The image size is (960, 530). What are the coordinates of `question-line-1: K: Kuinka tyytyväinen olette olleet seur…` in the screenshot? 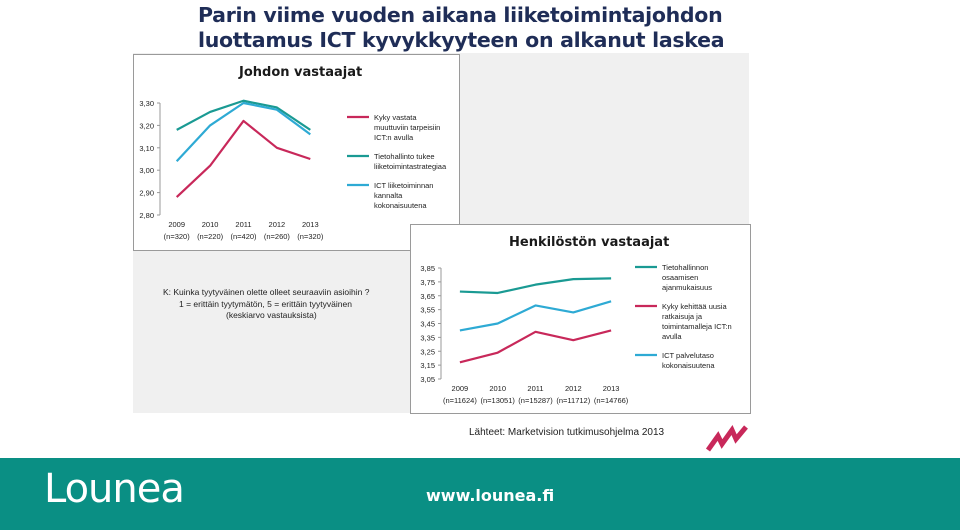 It's located at (266, 292).